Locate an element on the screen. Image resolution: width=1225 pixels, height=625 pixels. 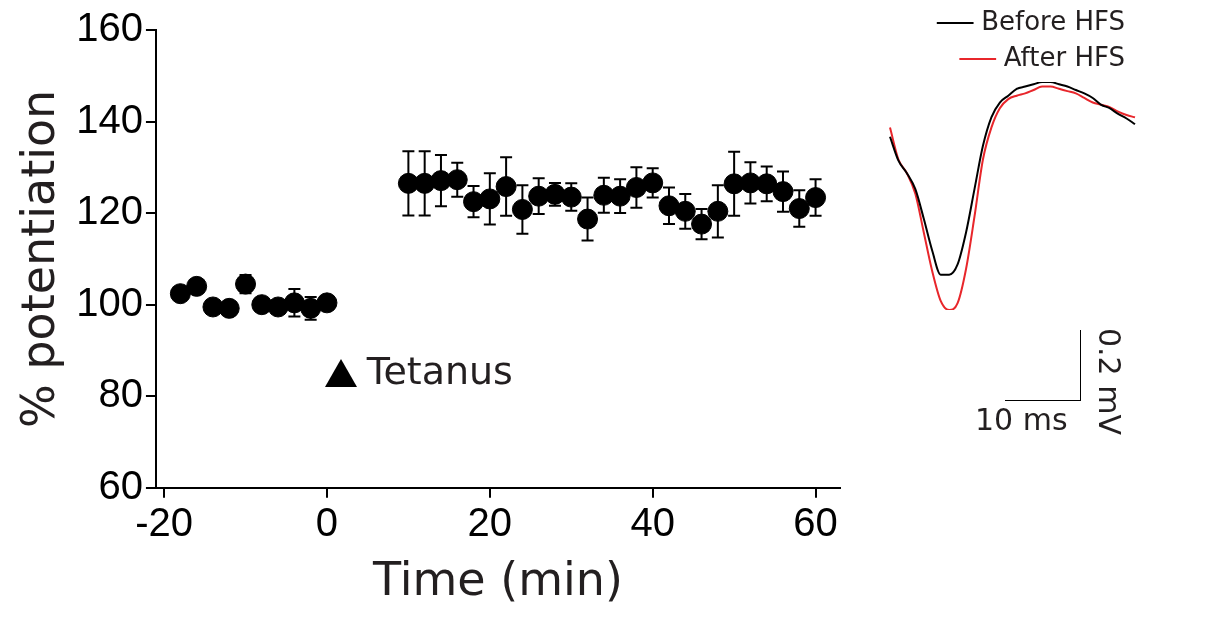
y-tick-label: 100 is located at coordinates (109, 301).